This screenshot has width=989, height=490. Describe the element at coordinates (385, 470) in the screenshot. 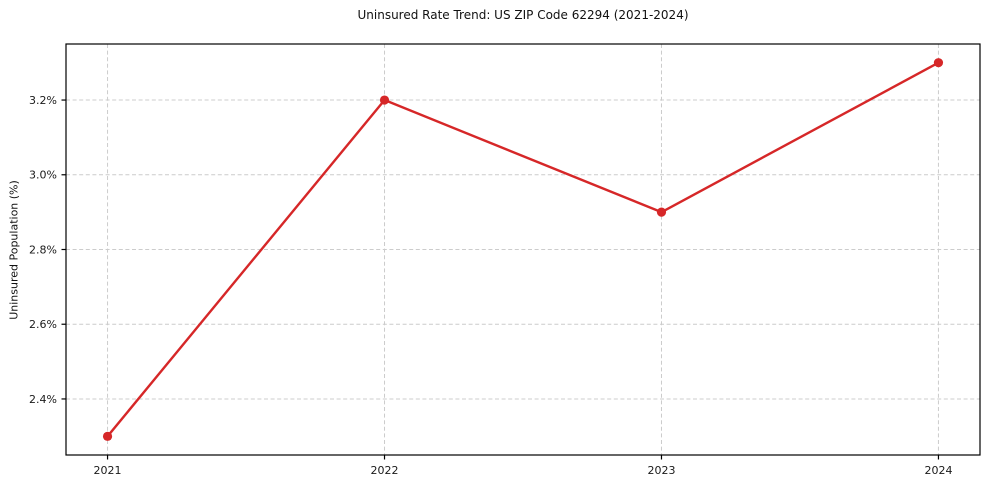

I see `x-tick-label: 2022` at that location.